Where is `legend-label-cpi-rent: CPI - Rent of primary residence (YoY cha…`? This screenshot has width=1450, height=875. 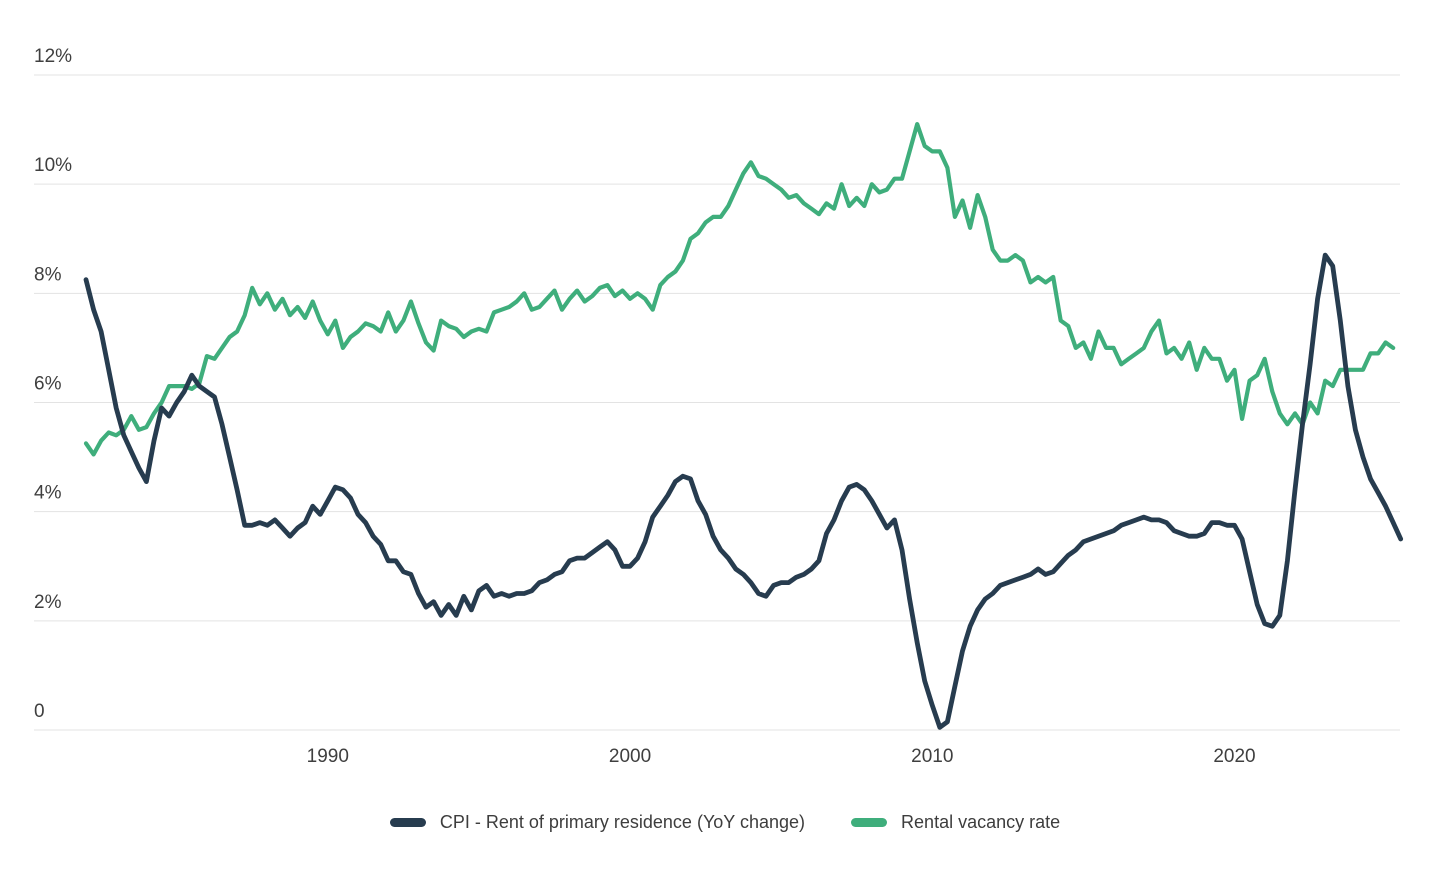 legend-label-cpi-rent: CPI - Rent of primary residence (YoY cha… is located at coordinates (622, 822).